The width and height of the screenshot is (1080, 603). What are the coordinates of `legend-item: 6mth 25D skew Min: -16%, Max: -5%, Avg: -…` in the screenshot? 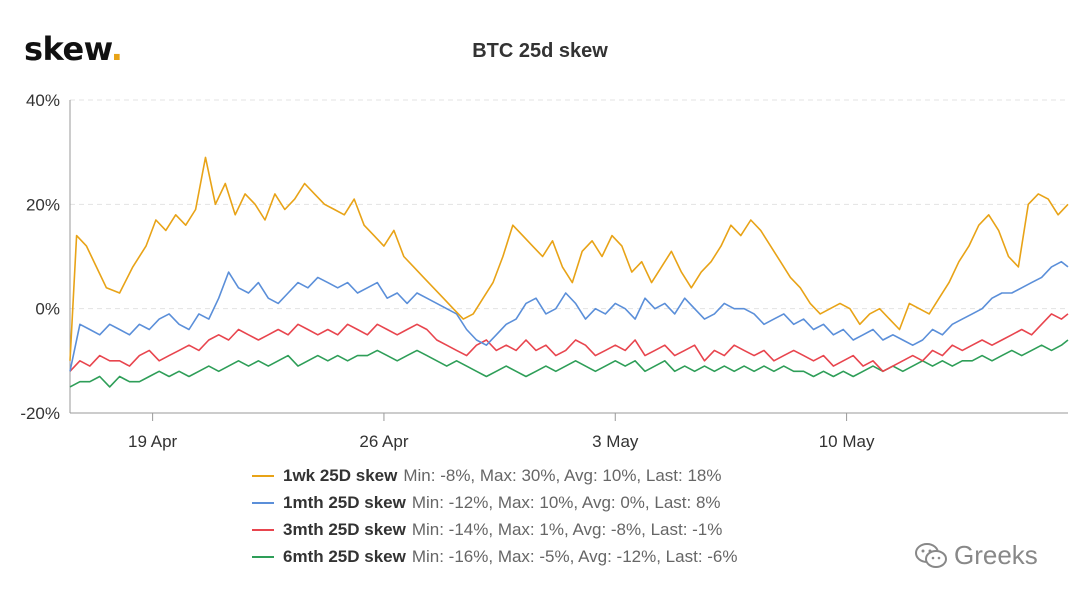 It's located at (495, 556).